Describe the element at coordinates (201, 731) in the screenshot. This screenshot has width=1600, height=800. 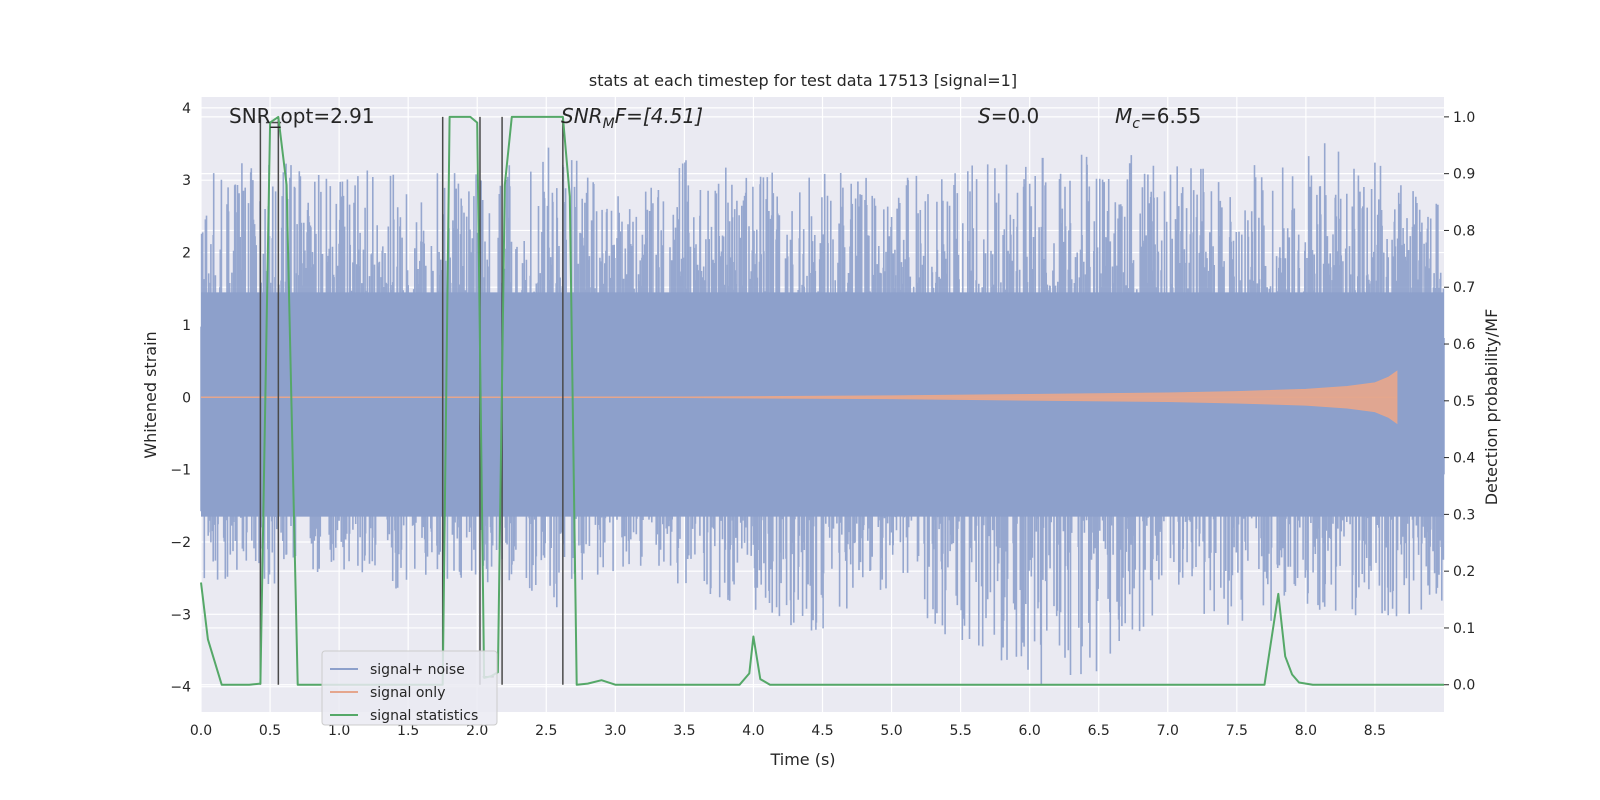
I see `x-tick-label-0: 0.0` at that location.